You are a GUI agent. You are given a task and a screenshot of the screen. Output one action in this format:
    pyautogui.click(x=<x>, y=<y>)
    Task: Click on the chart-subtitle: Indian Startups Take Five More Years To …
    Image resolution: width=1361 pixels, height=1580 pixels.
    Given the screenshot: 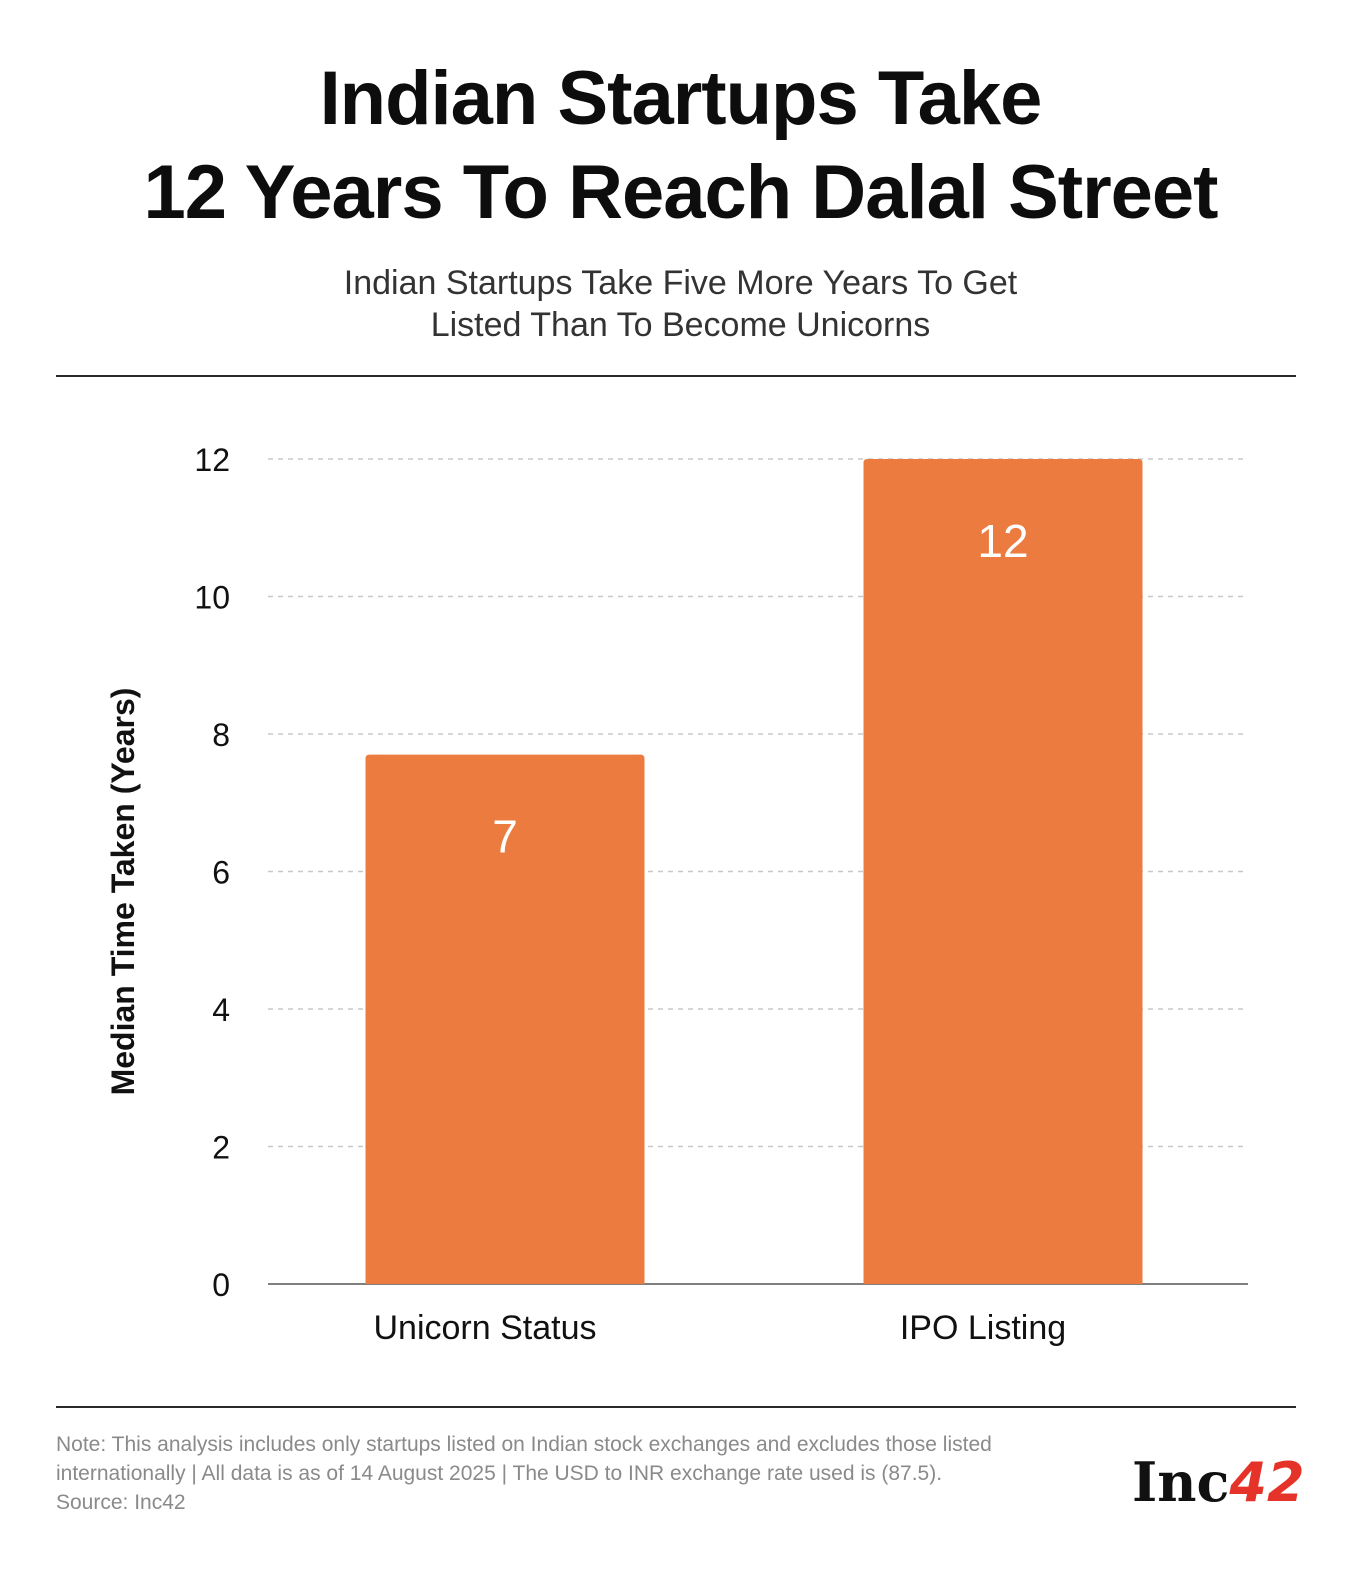 What is the action you would take?
    pyautogui.click(x=680, y=304)
    